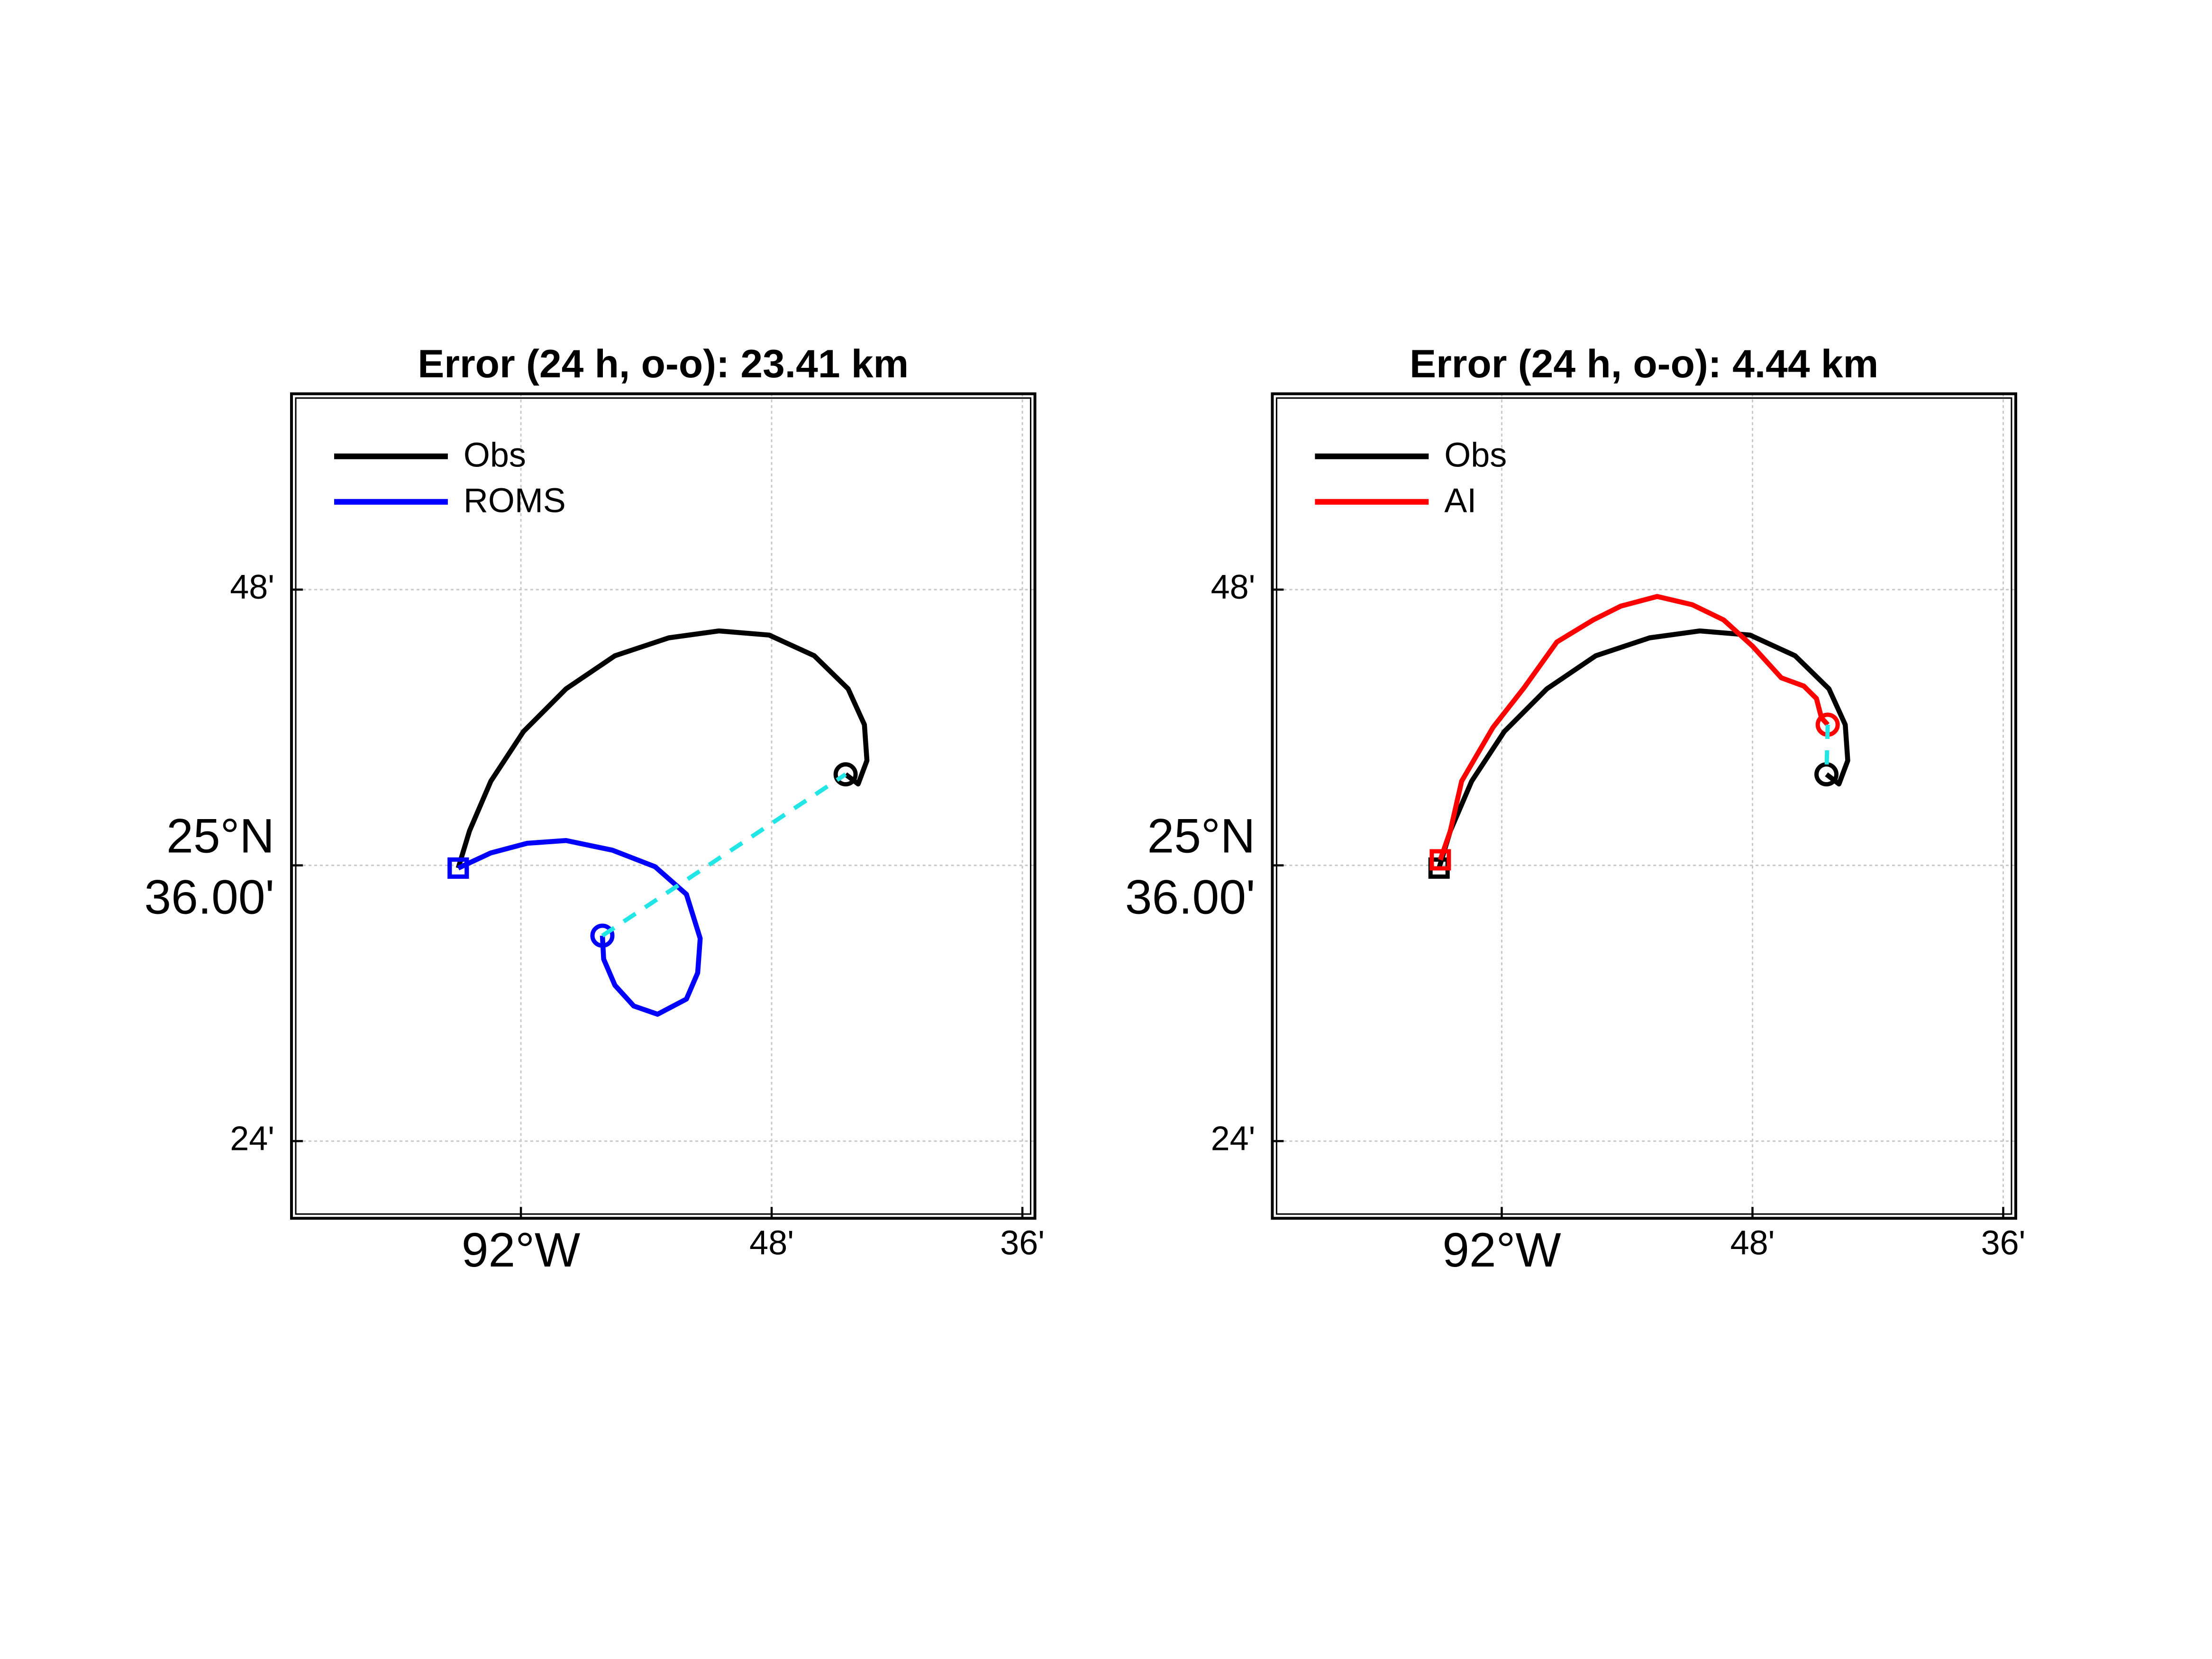  What do you see at coordinates (1460, 501) in the screenshot?
I see `legend-label: AI` at bounding box center [1460, 501].